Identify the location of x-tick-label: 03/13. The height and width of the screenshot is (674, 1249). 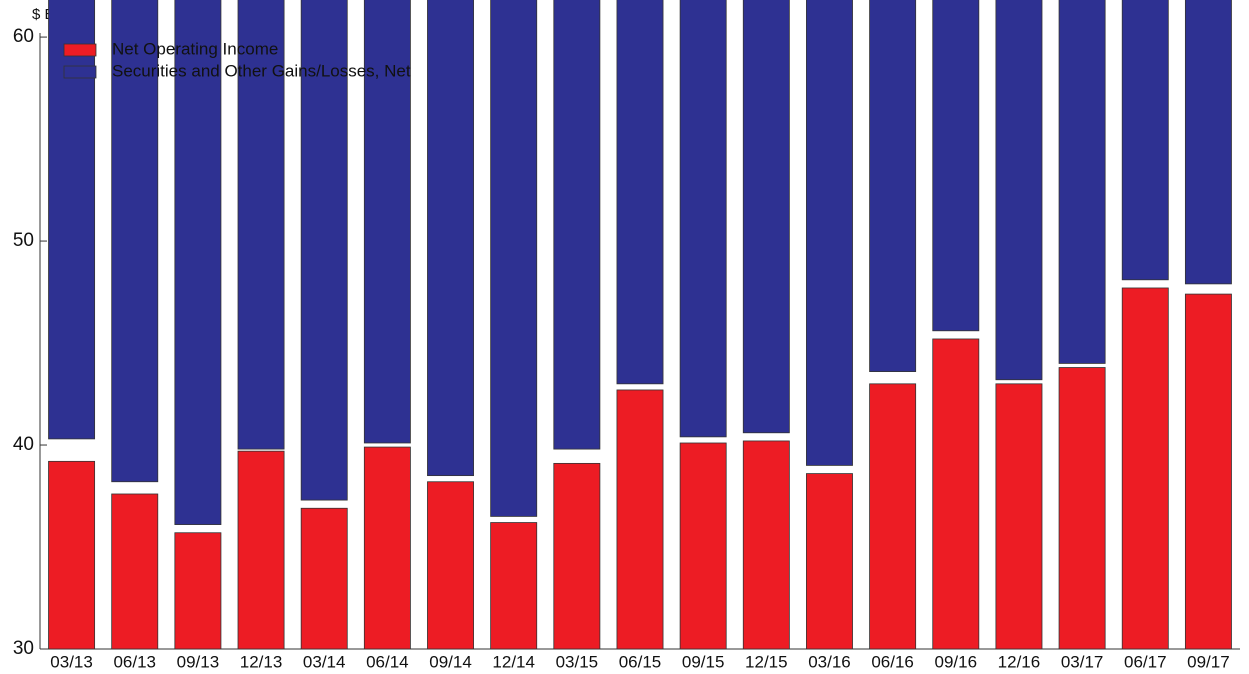
(71, 661).